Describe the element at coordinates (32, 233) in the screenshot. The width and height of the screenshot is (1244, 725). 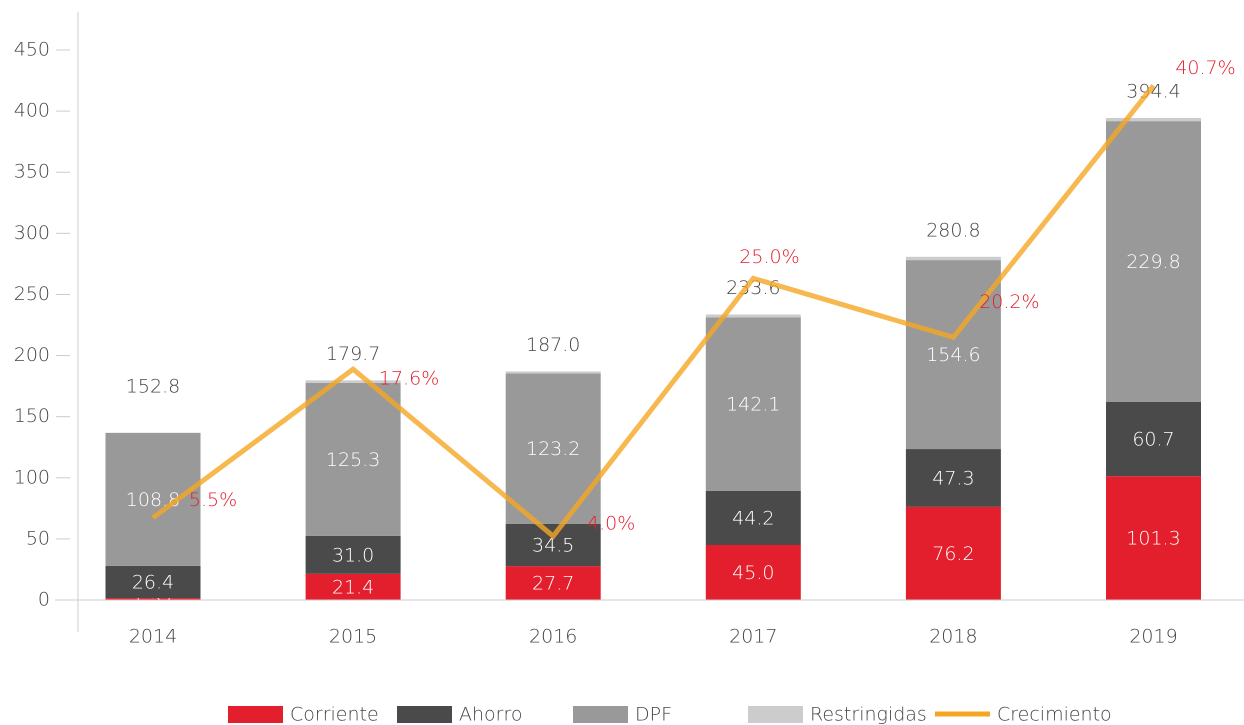
I see `y-tick-label: 300` at that location.